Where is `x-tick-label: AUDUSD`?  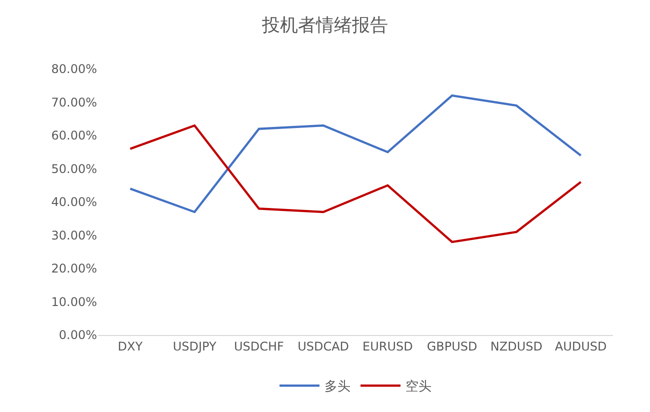 x-tick-label: AUDUSD is located at coordinates (580, 346).